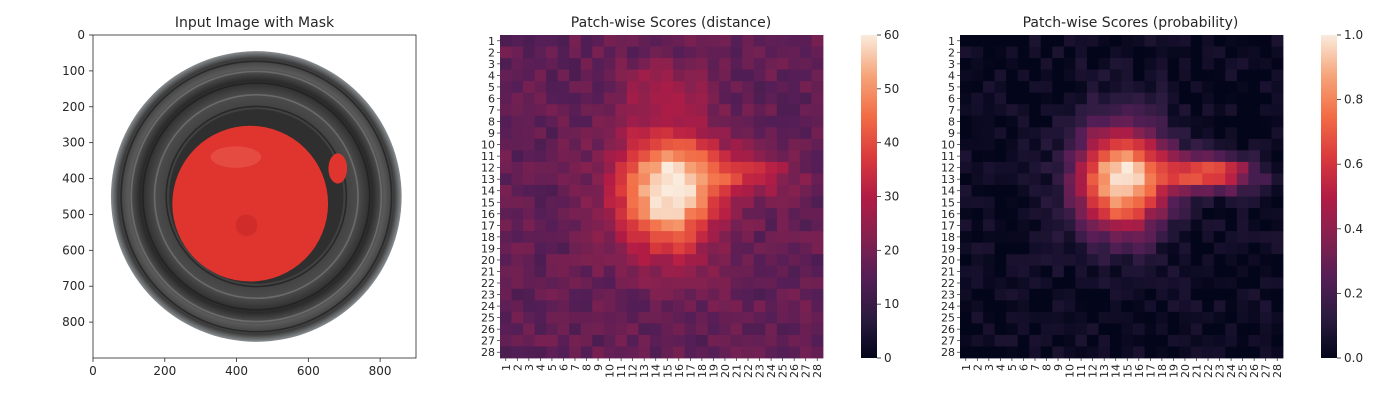 This screenshot has width=1400, height=400. Describe the element at coordinates (1093, 371) in the screenshot. I see `probability-x-tick-label: 12` at that location.